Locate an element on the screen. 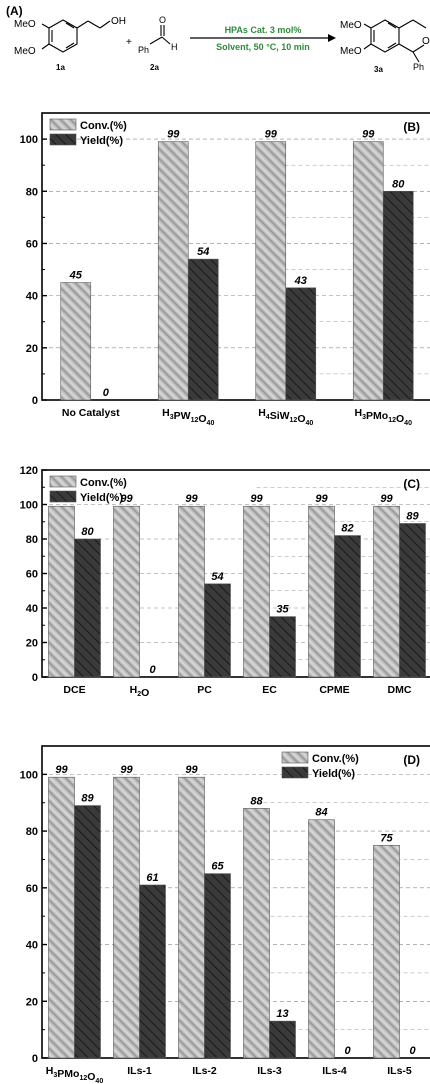  product-ome-2: MeO is located at coordinates (351, 51).